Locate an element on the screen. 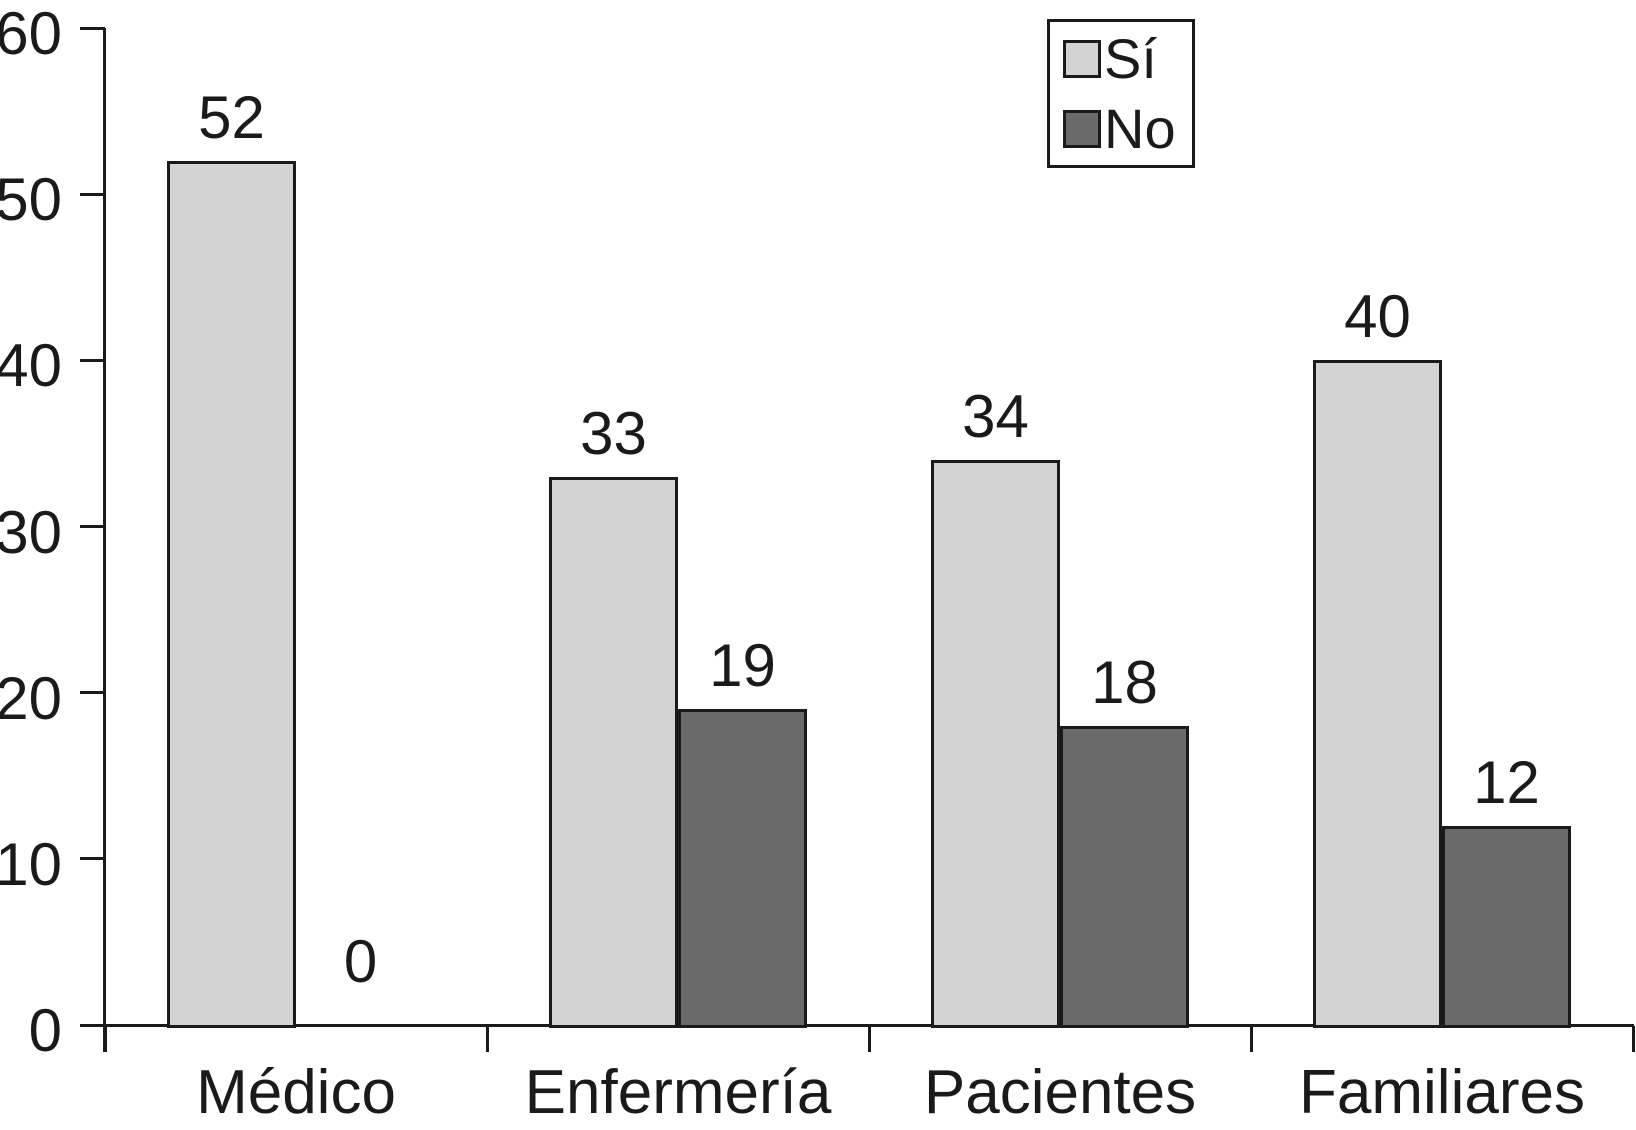  legend: Sí No is located at coordinates (1121, 93).